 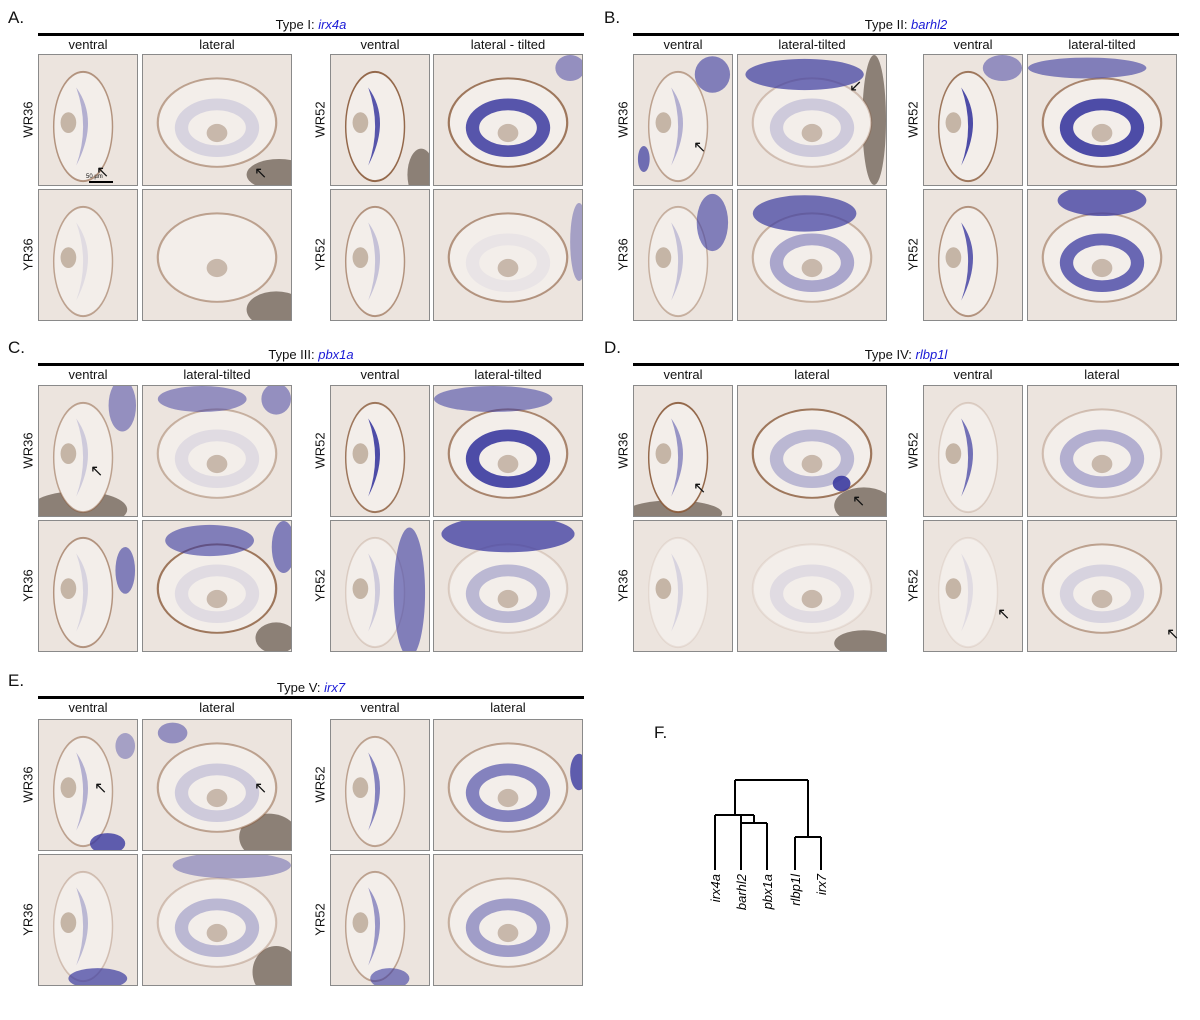 I want to click on scale-bar-label: 50 µm, so click(x=94, y=177).